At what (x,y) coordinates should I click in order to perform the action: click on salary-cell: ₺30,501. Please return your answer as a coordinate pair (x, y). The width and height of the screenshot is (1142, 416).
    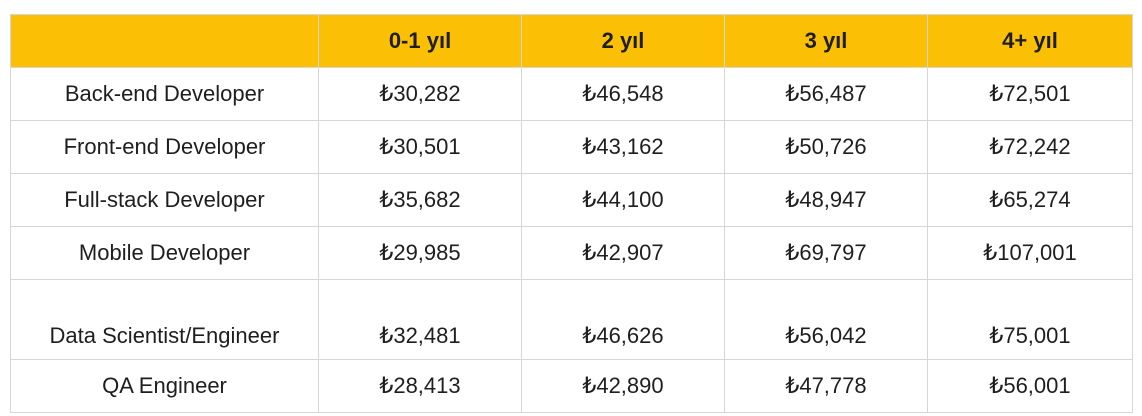
    Looking at the image, I should click on (420, 147).